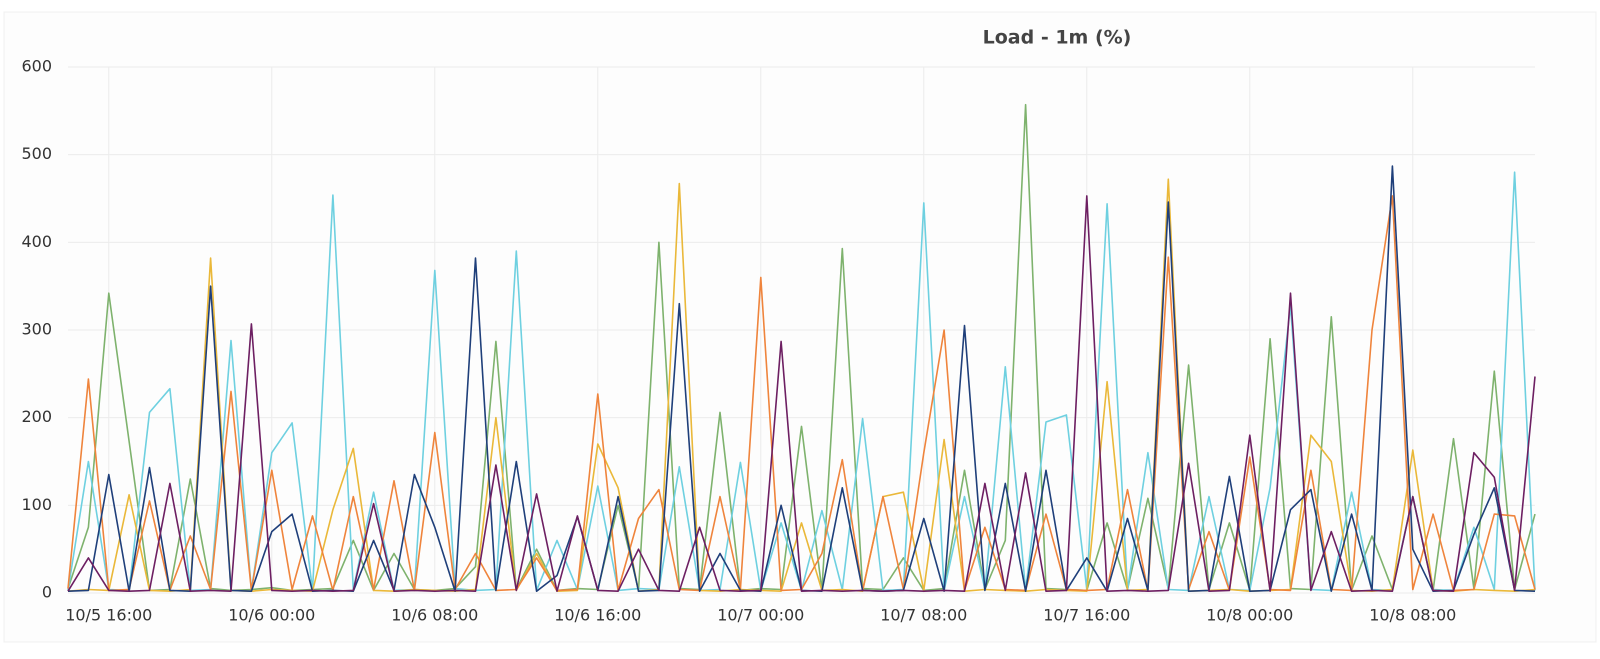 This screenshot has height=659, width=1600. I want to click on x-tick-label: 10/7 16:00, so click(1086, 615).